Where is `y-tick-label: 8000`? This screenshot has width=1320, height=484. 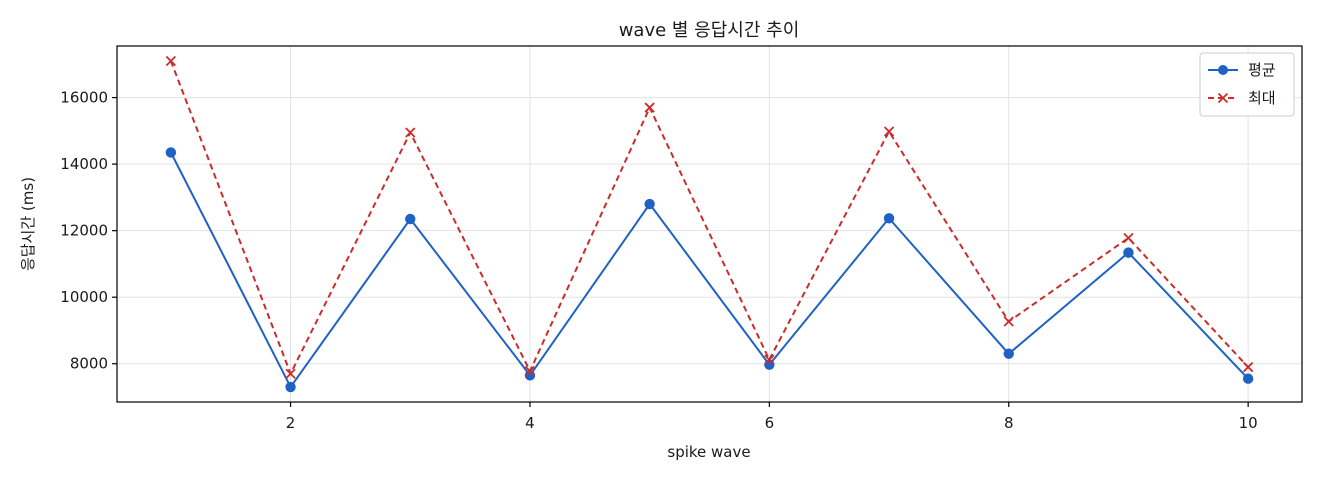
y-tick-label: 8000 is located at coordinates (89, 364).